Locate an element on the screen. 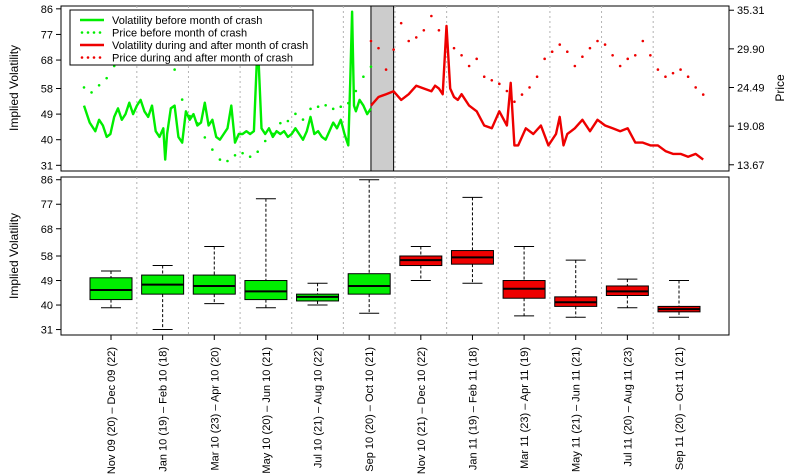 This screenshot has height=475, width=791. top-y-tick-label: 77 is located at coordinates (47, 35).